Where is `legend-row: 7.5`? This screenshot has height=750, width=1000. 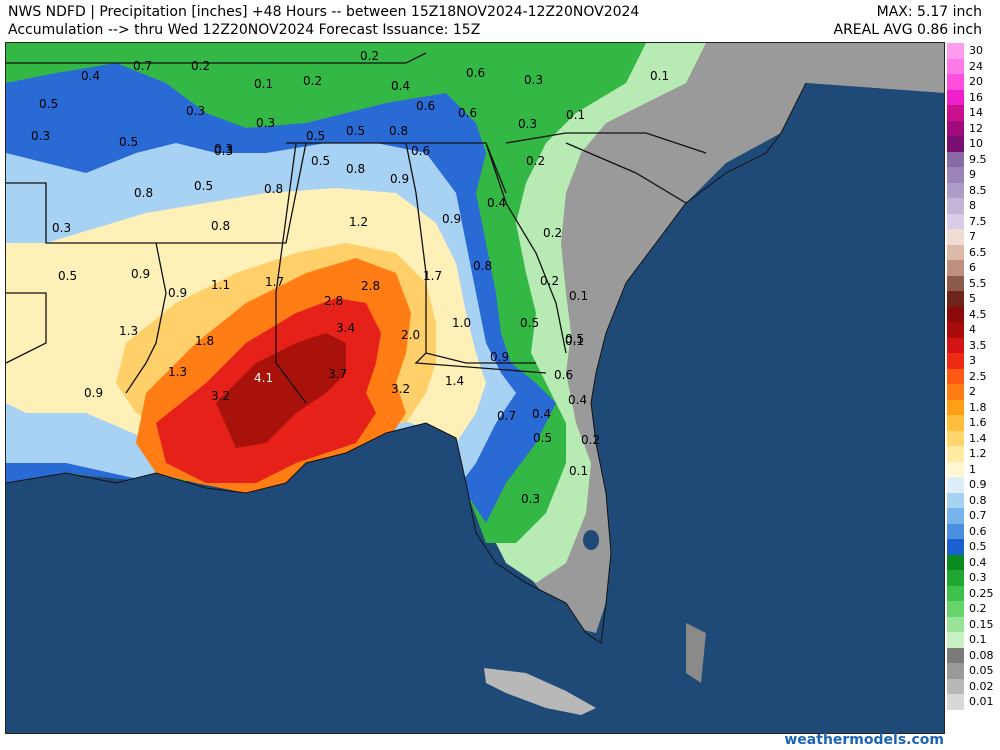 legend-row: 7.5 is located at coordinates (973, 221).